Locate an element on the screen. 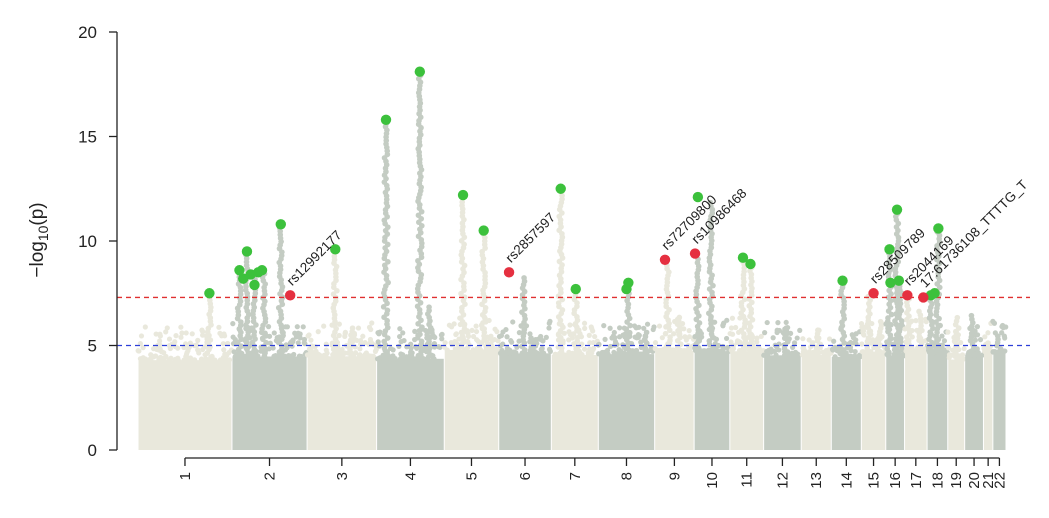  y-tick-label: 5 is located at coordinates (92, 346).